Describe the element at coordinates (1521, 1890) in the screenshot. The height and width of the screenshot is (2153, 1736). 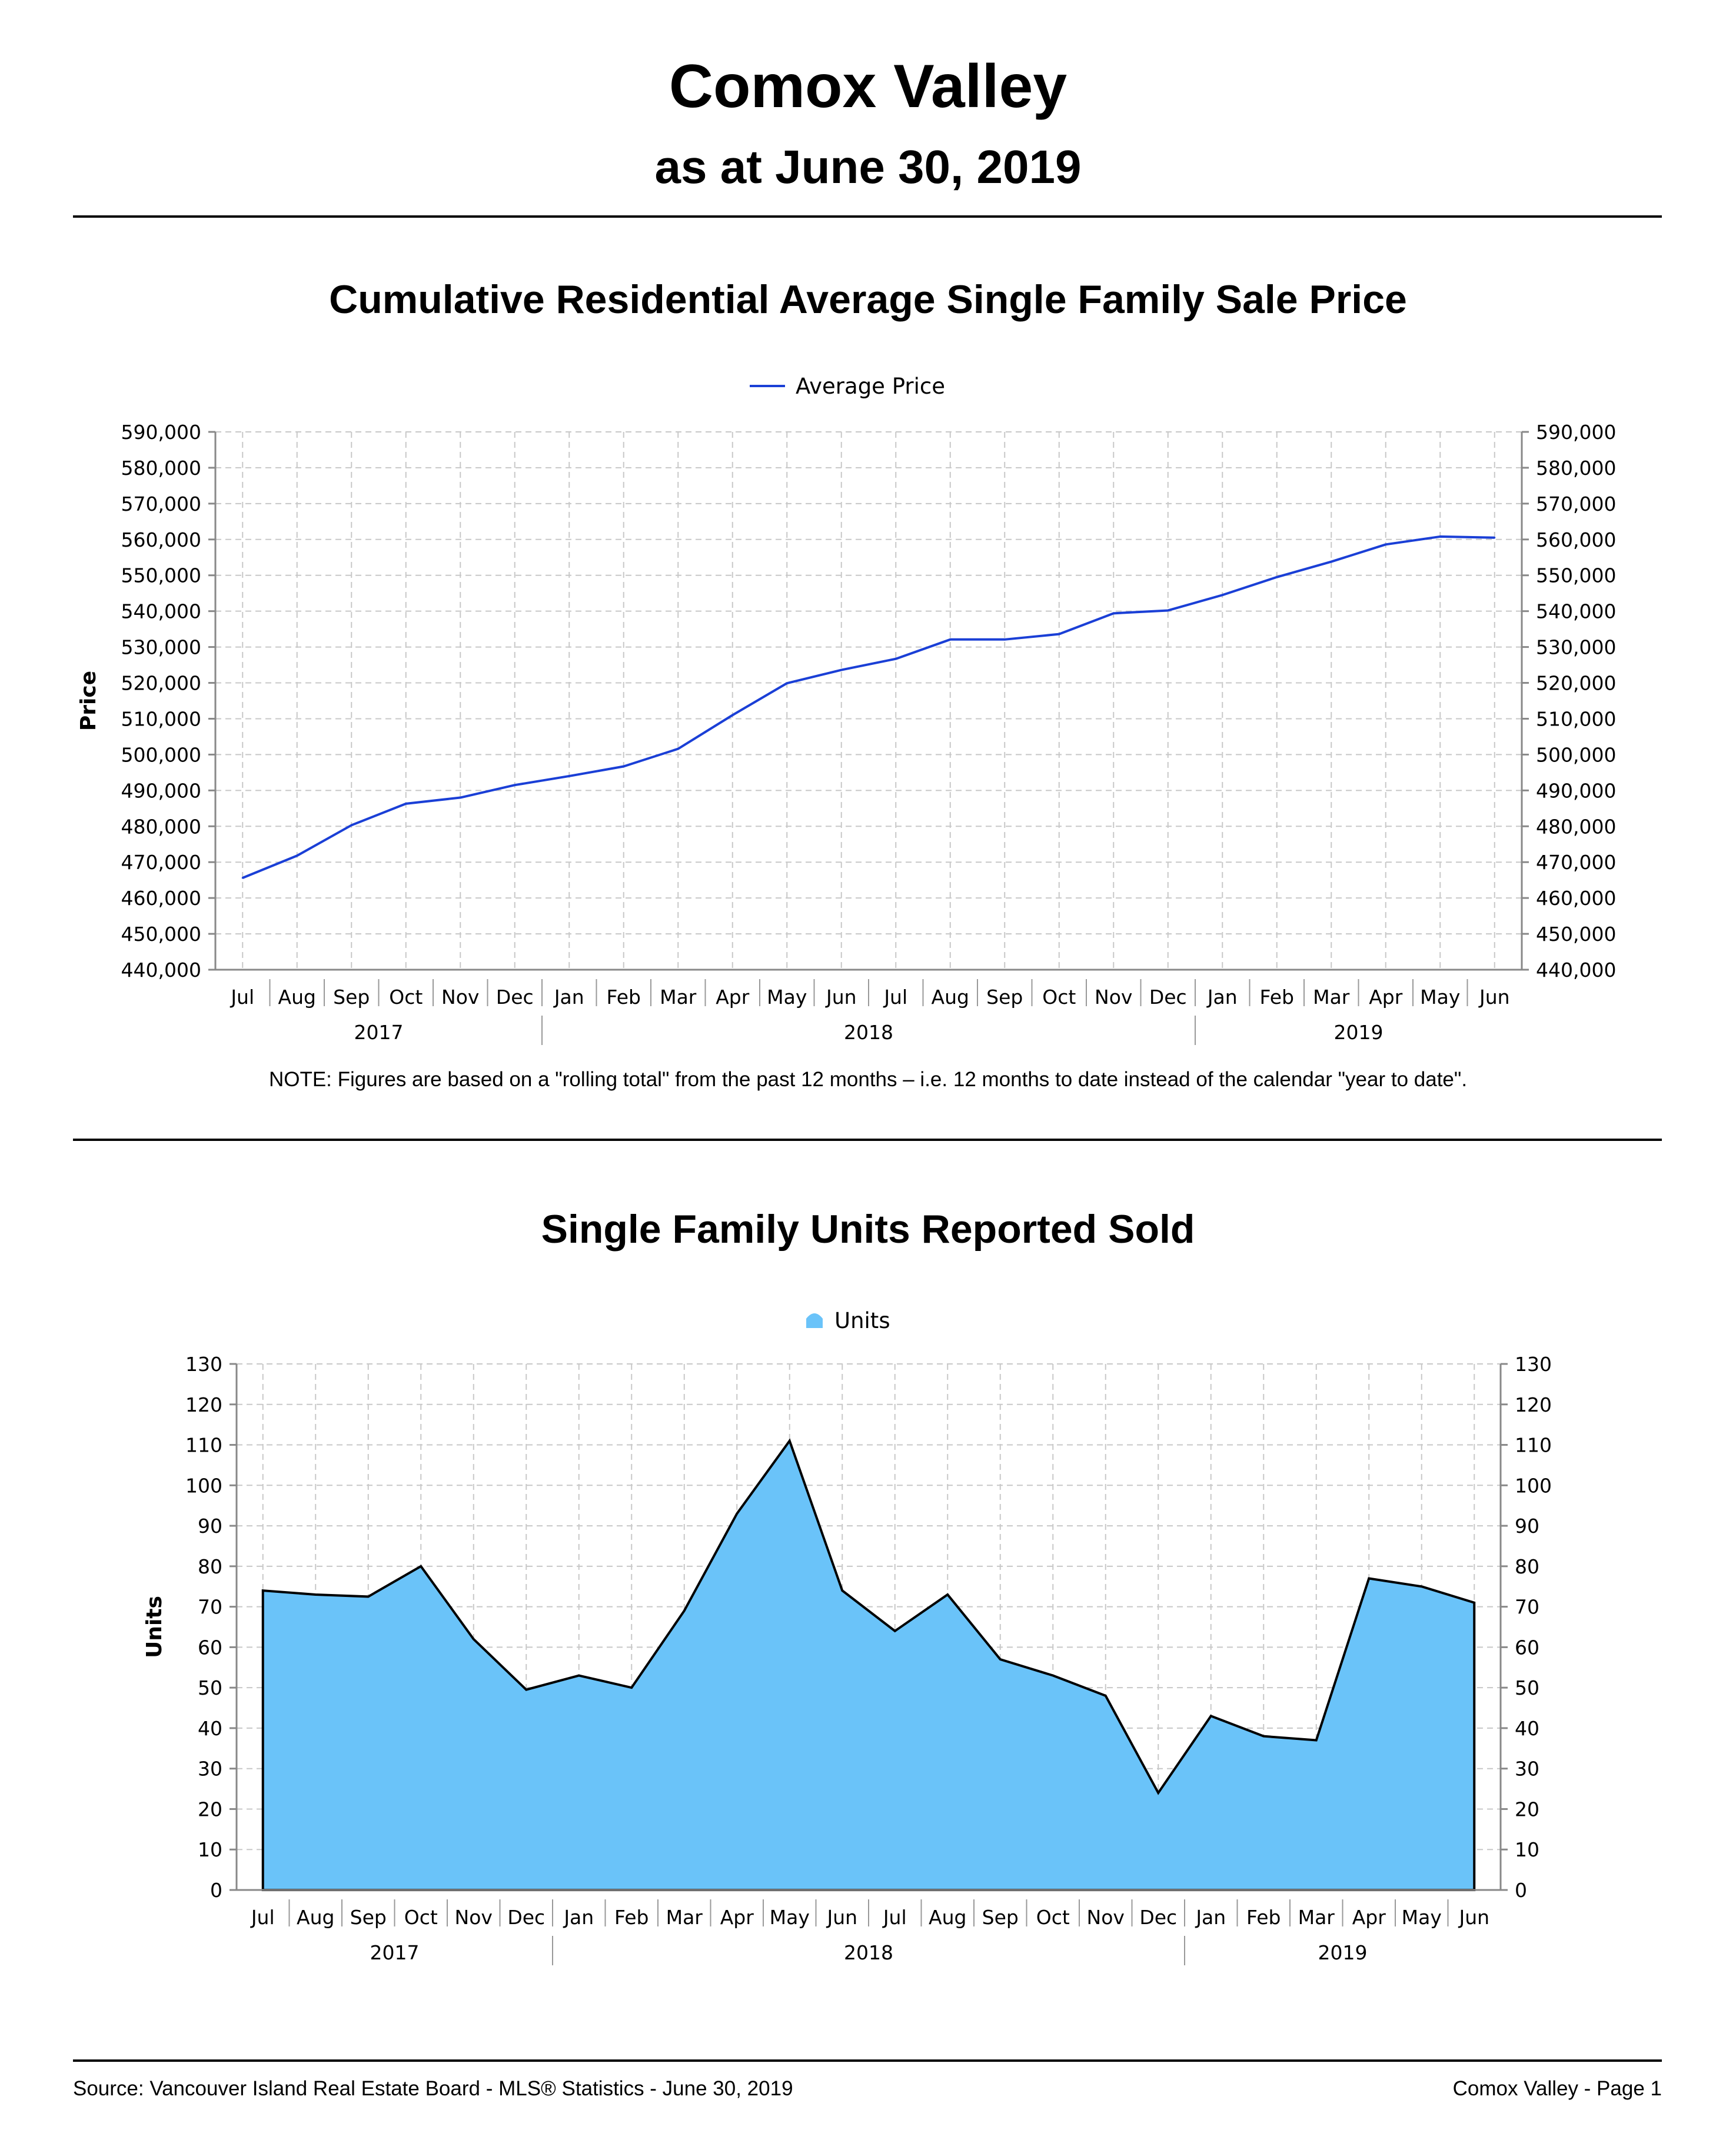
I see `y-tick-label-right: 0` at that location.